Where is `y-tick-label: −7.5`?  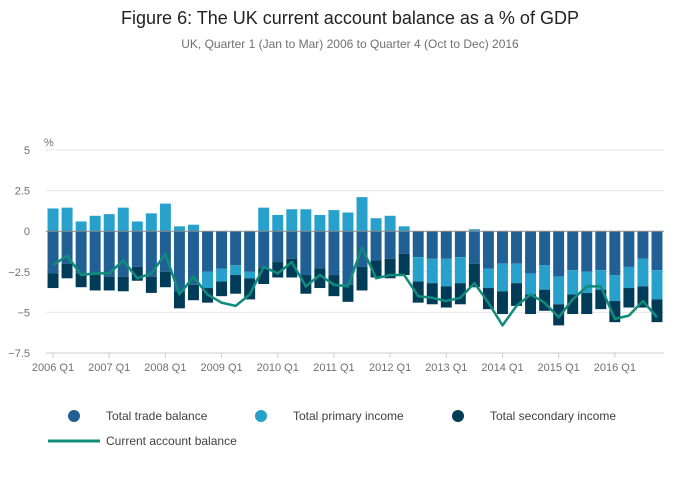
y-tick-label: −7.5 is located at coordinates (19, 354).